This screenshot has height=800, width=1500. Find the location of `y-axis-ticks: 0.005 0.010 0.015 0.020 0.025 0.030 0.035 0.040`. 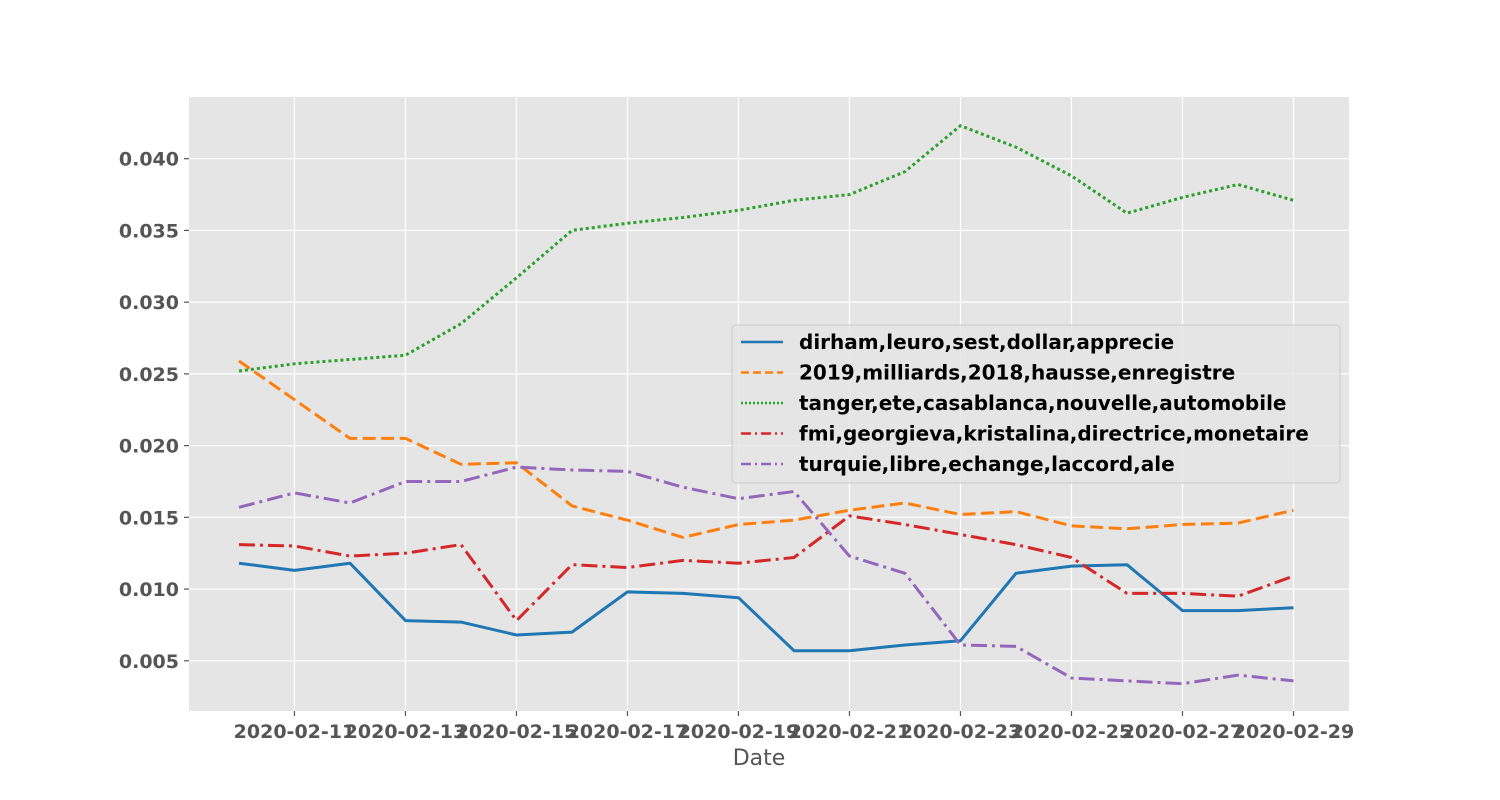

y-axis-ticks: 0.005 0.010 0.015 0.020 0.025 0.030 0.035 0.040 is located at coordinates (154, 411).